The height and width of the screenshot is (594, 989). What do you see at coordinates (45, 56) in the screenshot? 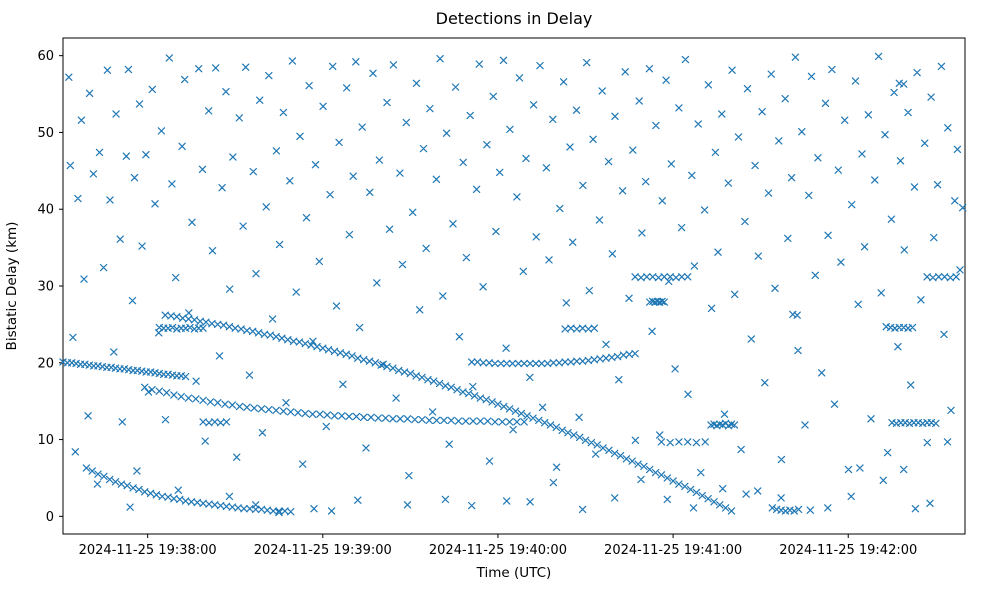
I see `y-tick-label: 60` at bounding box center [45, 56].